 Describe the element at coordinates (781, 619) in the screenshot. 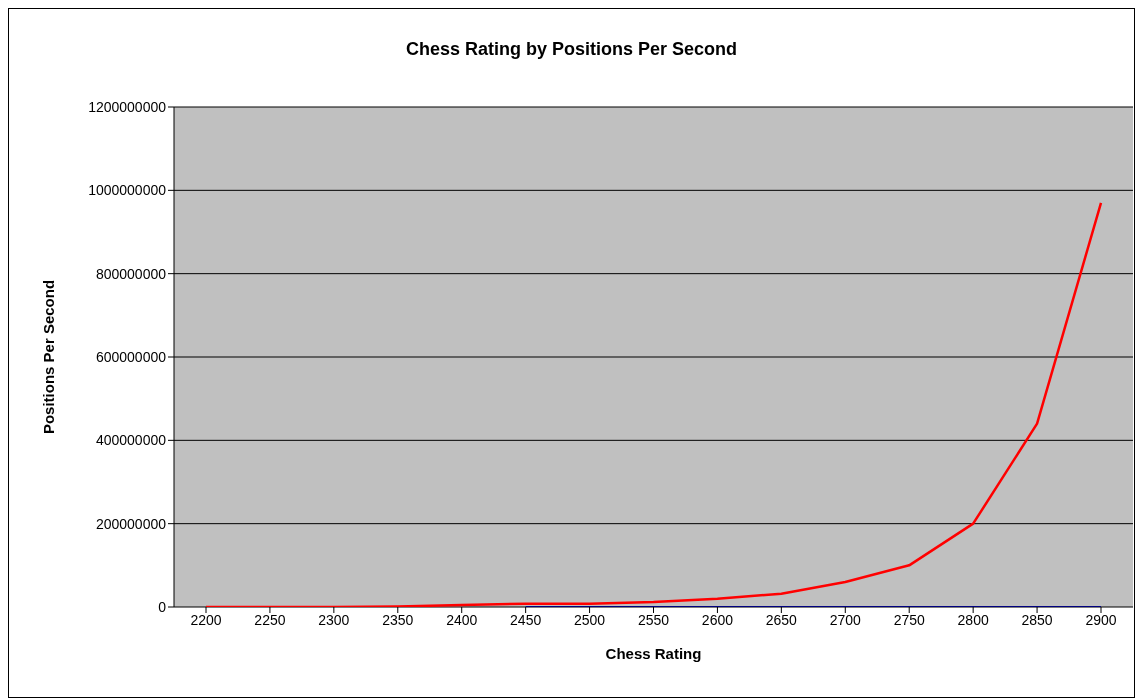

I see `x-tick-label: 2650` at that location.